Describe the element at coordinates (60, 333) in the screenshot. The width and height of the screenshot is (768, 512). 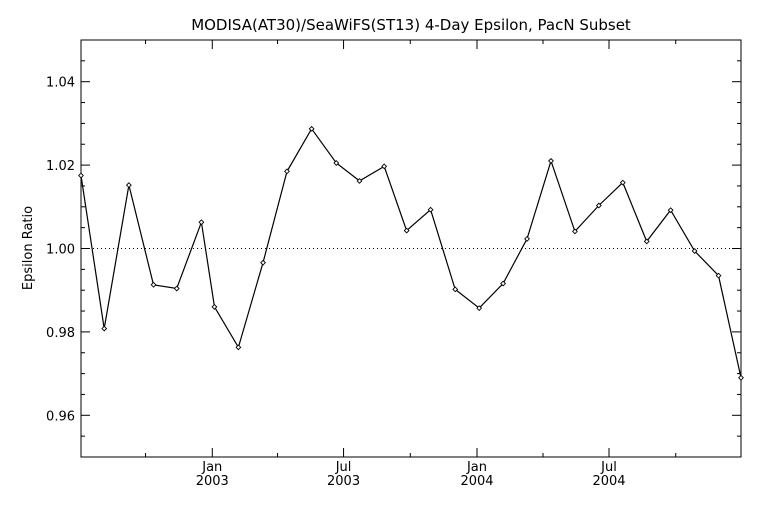
I see `y-tick-label: 0.98` at that location.